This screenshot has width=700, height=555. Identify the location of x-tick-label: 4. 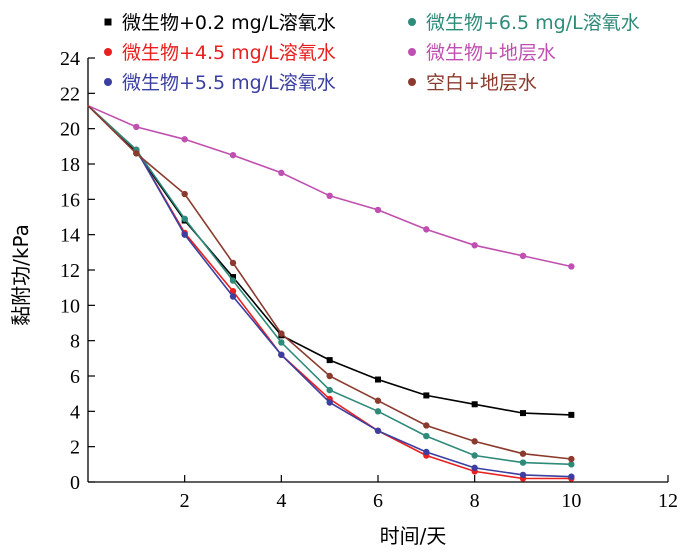
(281, 501).